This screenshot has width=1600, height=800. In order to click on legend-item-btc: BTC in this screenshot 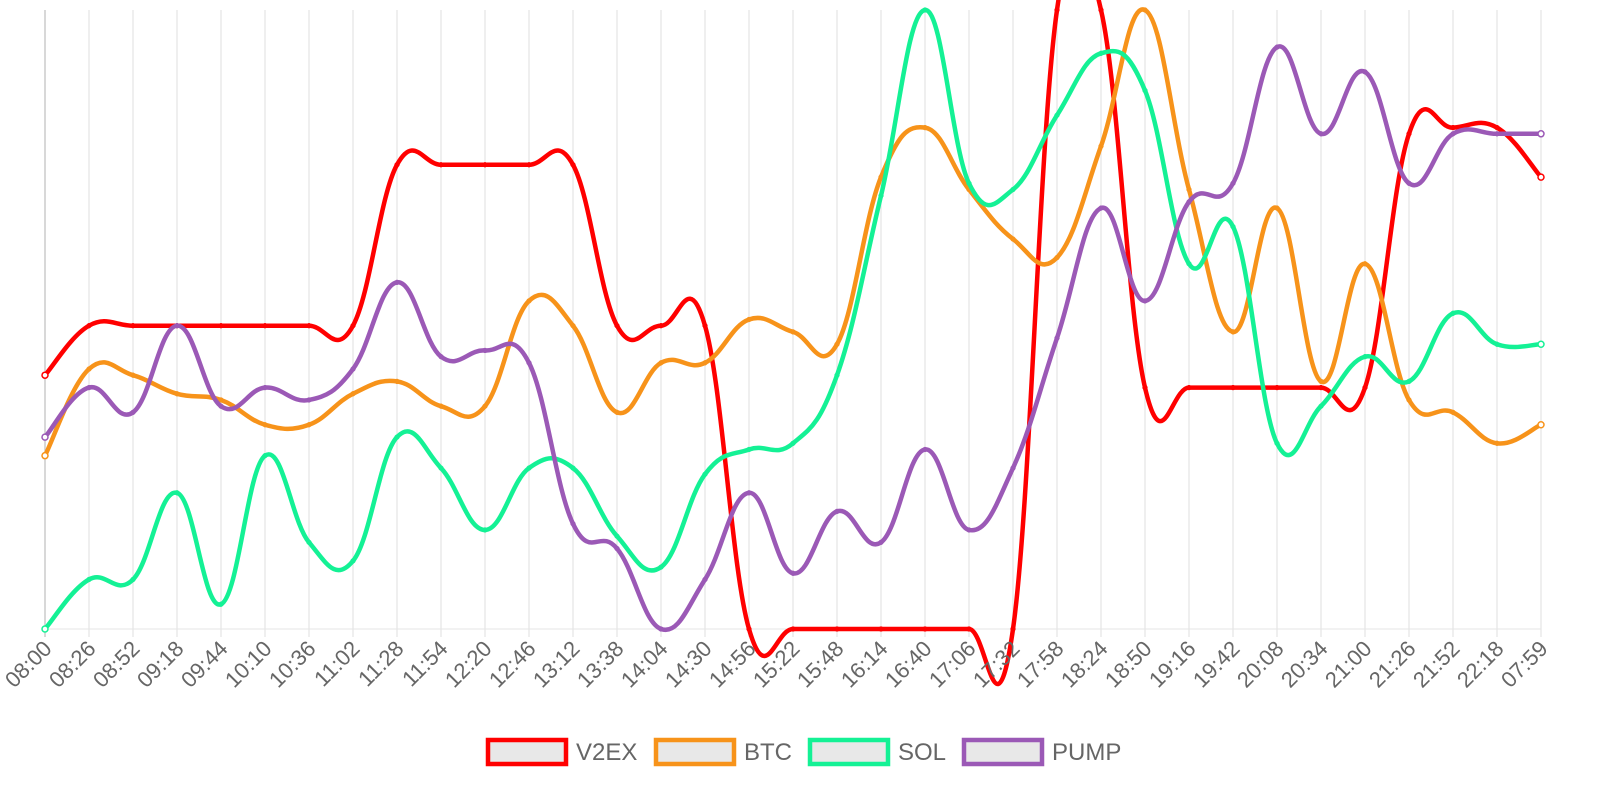, I will do `click(722, 752)`.